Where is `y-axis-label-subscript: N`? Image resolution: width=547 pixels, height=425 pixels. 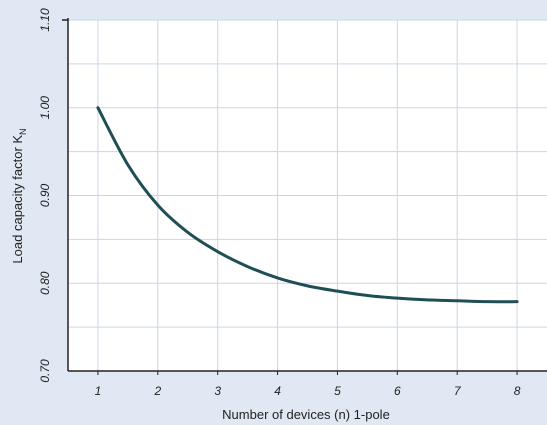 y-axis-label-subscript: N is located at coordinates (23, 131).